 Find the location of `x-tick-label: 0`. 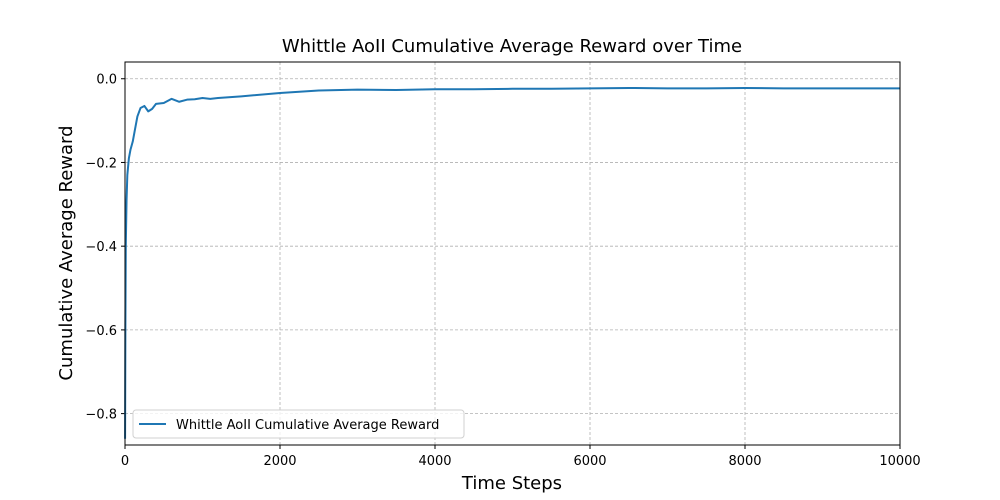

x-tick-label: 0 is located at coordinates (125, 461).